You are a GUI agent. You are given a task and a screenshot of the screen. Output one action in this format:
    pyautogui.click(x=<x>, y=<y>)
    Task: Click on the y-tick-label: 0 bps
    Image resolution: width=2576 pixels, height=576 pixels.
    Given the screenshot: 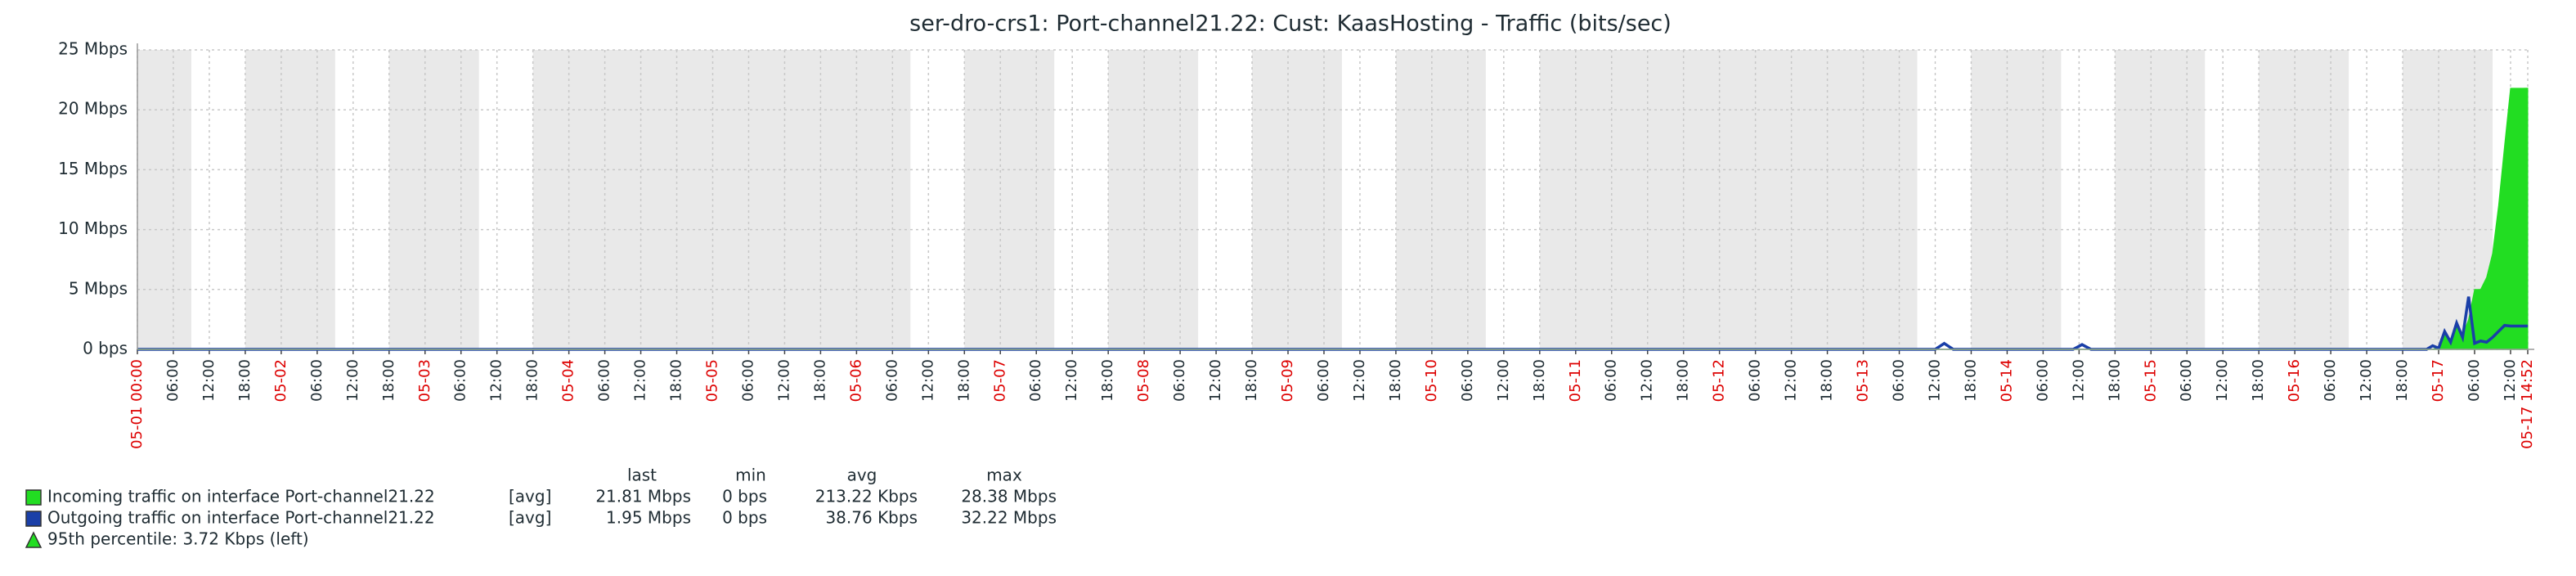 What is the action you would take?
    pyautogui.click(x=105, y=349)
    